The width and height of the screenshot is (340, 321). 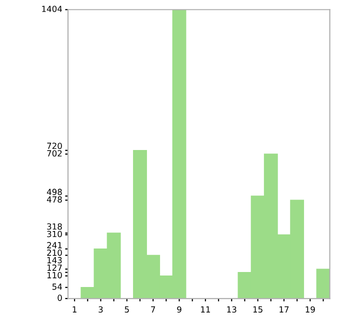 What do you see at coordinates (257, 309) in the screenshot?
I see `x-tick-label: 15` at bounding box center [257, 309].